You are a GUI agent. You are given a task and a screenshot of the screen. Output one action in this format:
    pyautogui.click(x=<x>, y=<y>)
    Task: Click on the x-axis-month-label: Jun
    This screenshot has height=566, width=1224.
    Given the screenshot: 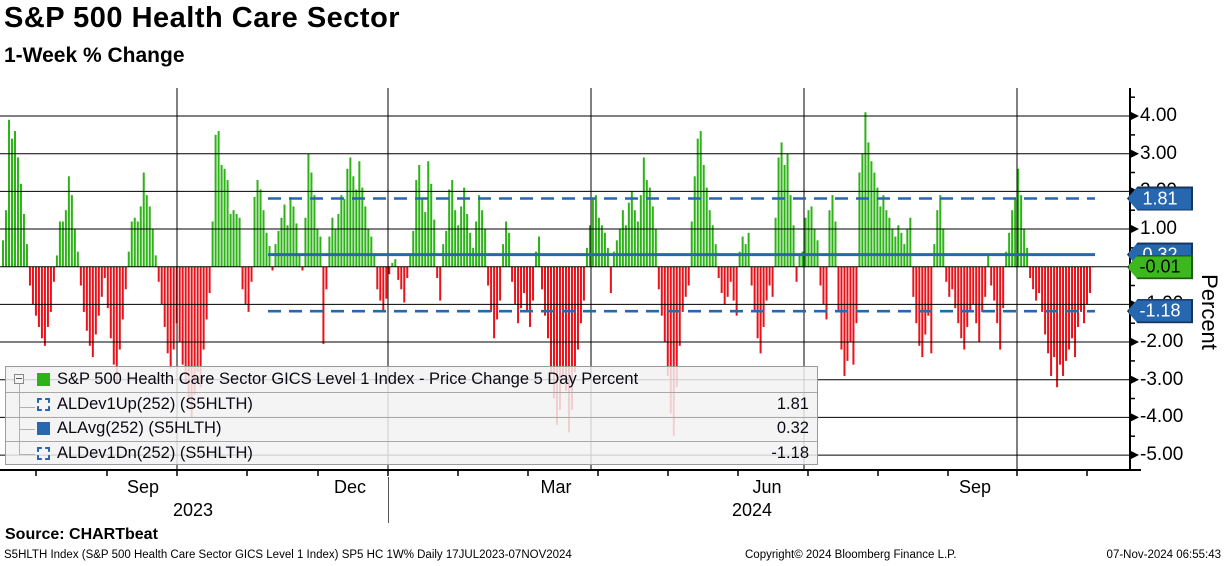 What is the action you would take?
    pyautogui.click(x=767, y=487)
    